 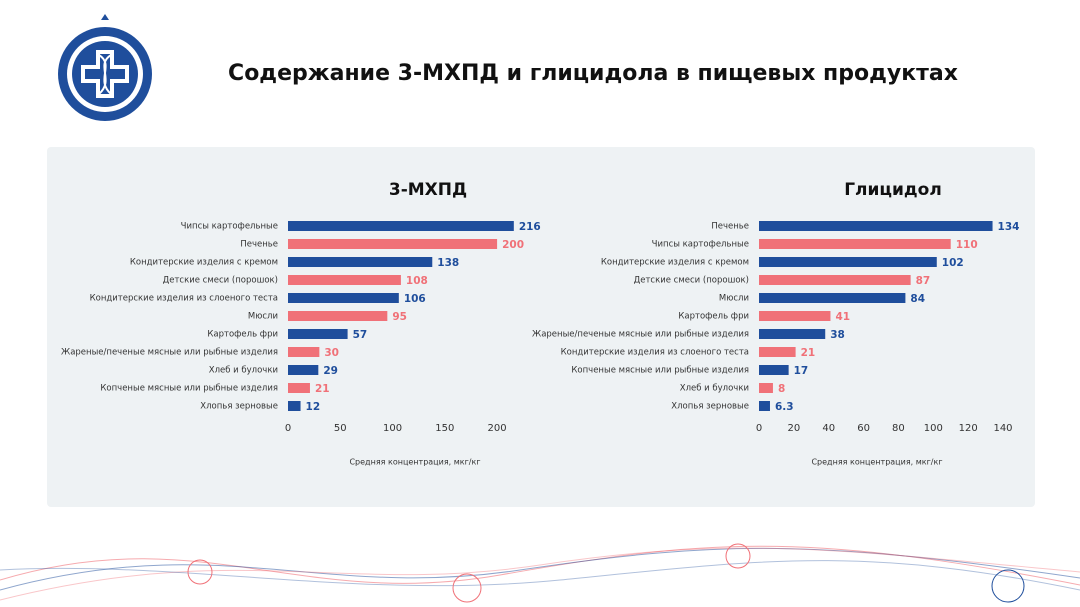 What do you see at coordinates (917, 299) in the screenshot?
I see `value-label: 84` at bounding box center [917, 299].